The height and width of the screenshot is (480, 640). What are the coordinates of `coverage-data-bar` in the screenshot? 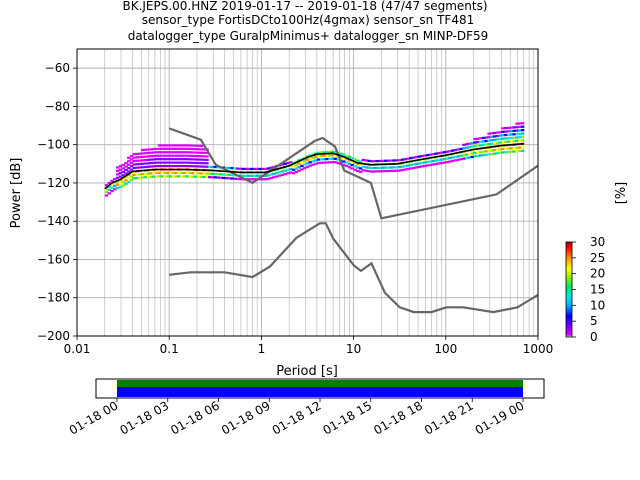 It's located at (320, 392).